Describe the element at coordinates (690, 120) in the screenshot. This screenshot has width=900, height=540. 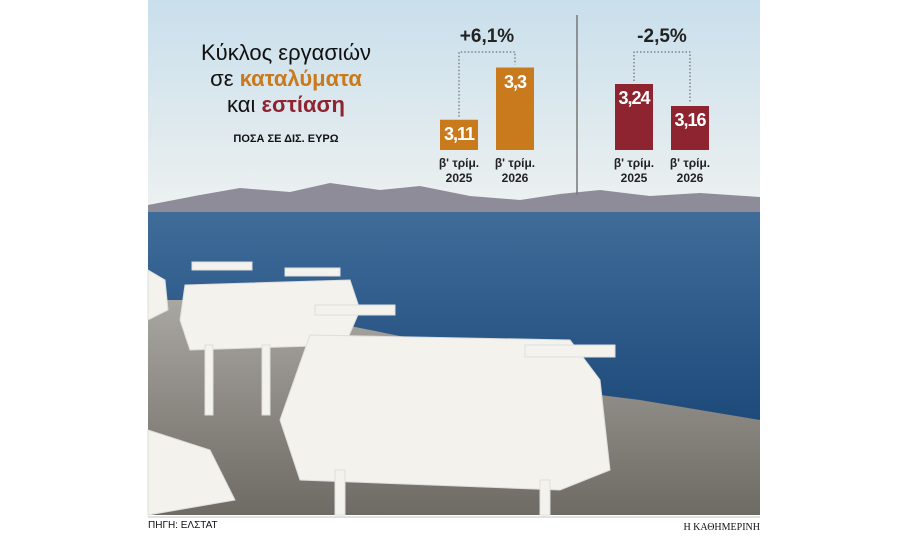
I see `value-label: 3,16` at that location.